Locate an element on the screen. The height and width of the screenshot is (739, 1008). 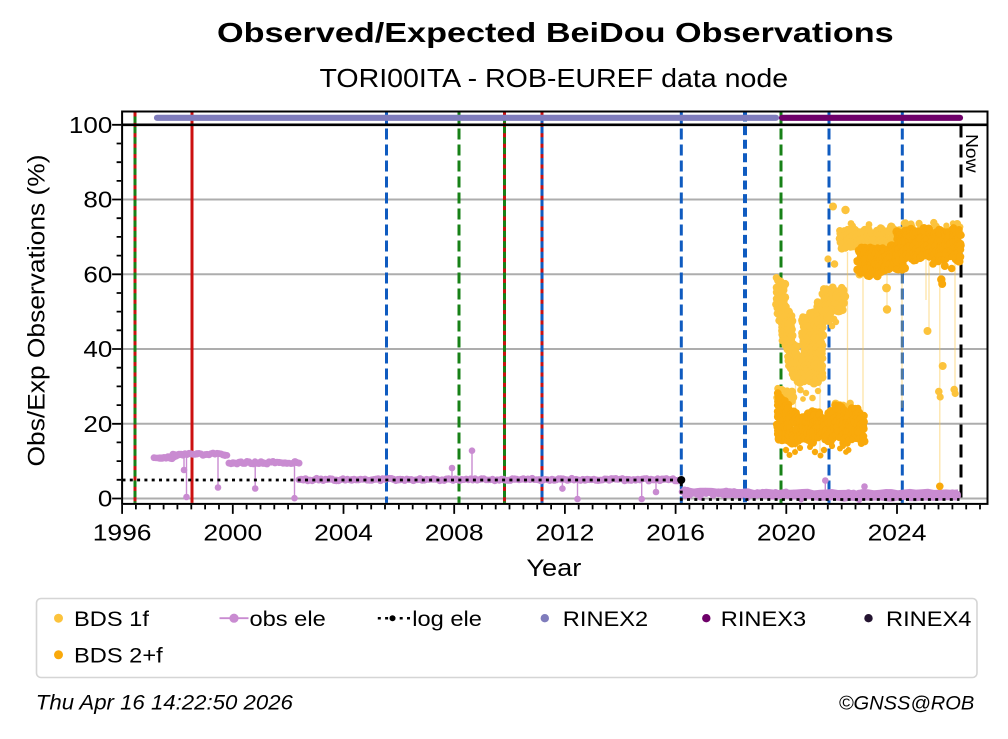
svg-text: 0 is located at coordinates (105, 499).